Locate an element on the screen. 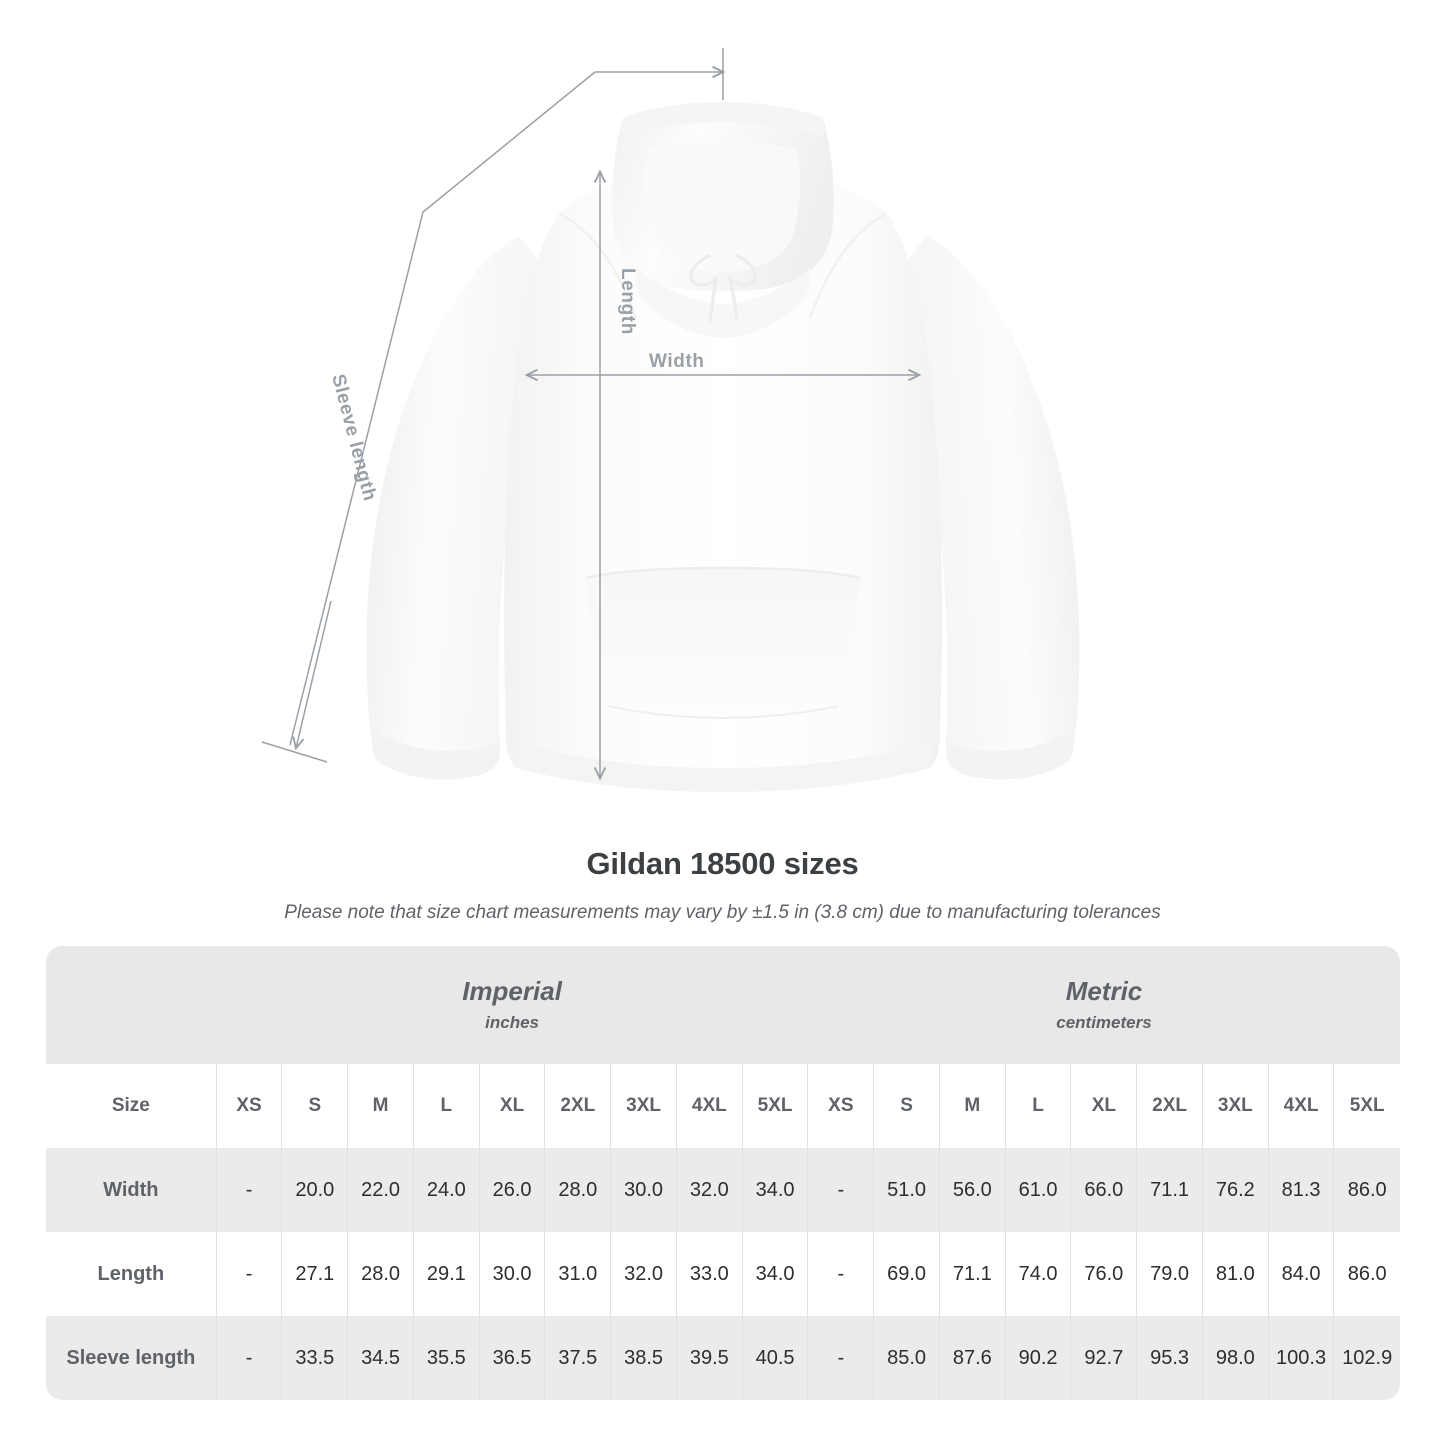  sleeve-length-arrow-bottom is located at coordinates (314, 674).